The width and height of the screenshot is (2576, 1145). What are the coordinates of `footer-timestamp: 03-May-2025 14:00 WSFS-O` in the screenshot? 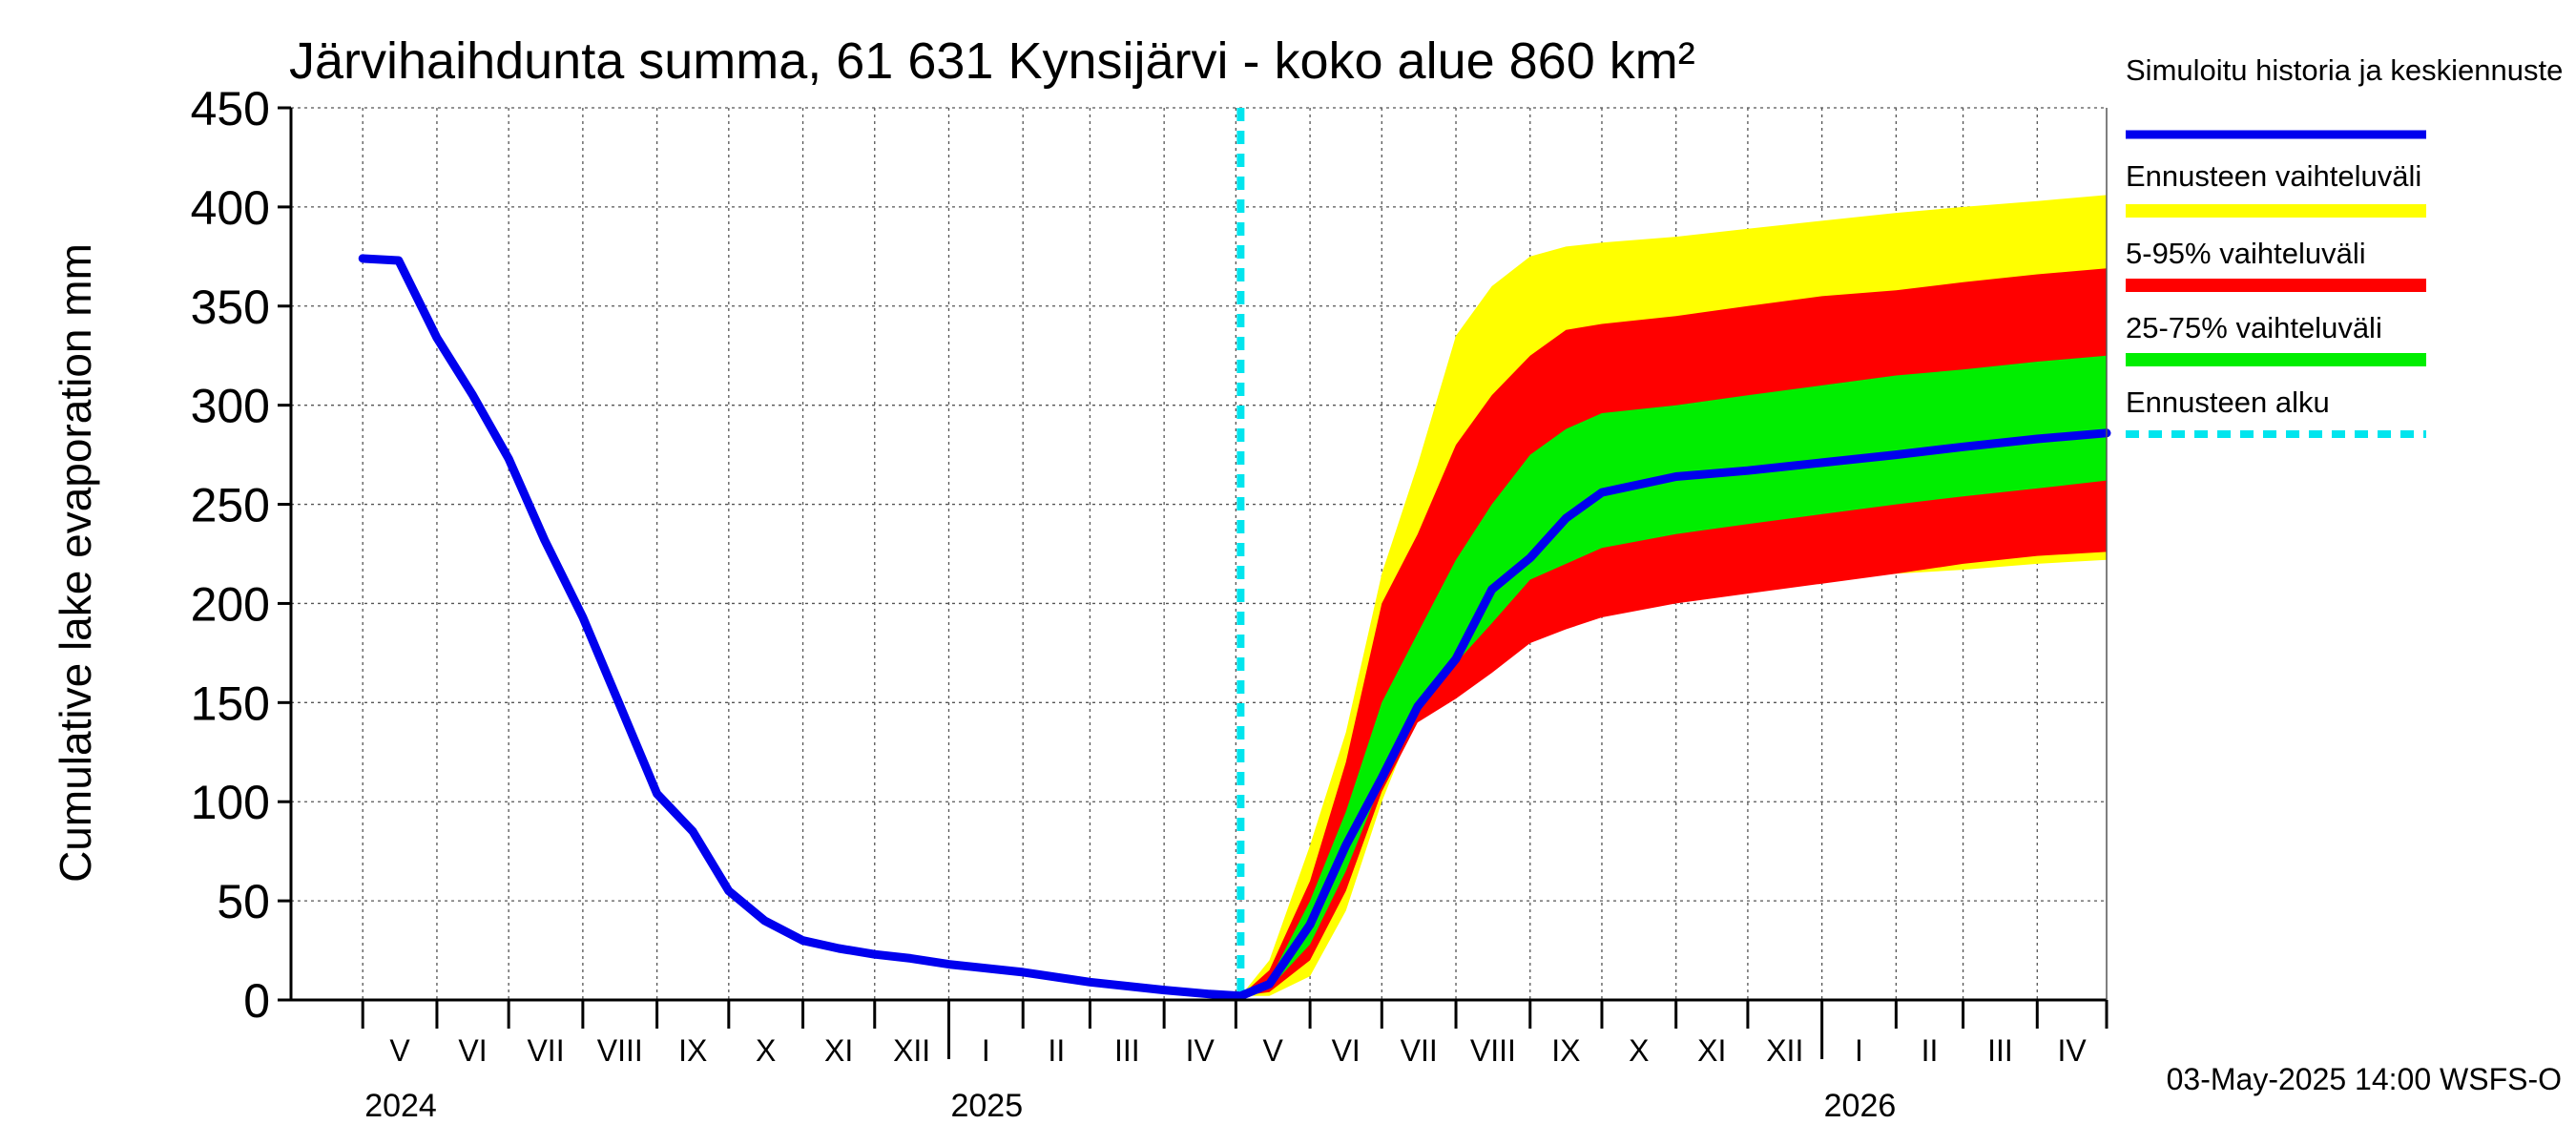 It's located at (2364, 1079).